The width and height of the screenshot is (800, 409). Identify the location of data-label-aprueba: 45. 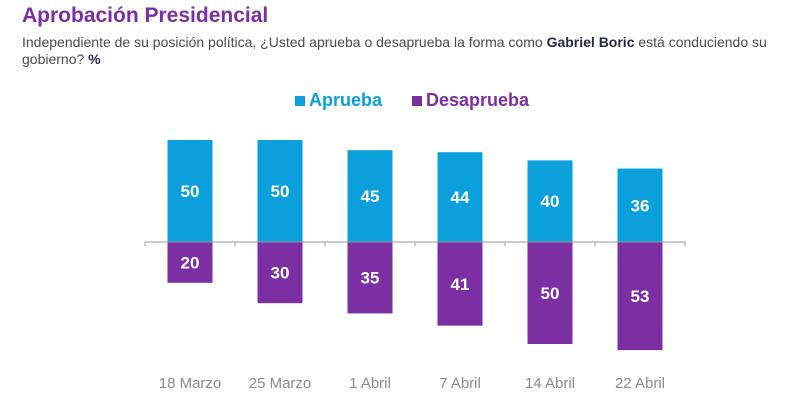
(370, 196).